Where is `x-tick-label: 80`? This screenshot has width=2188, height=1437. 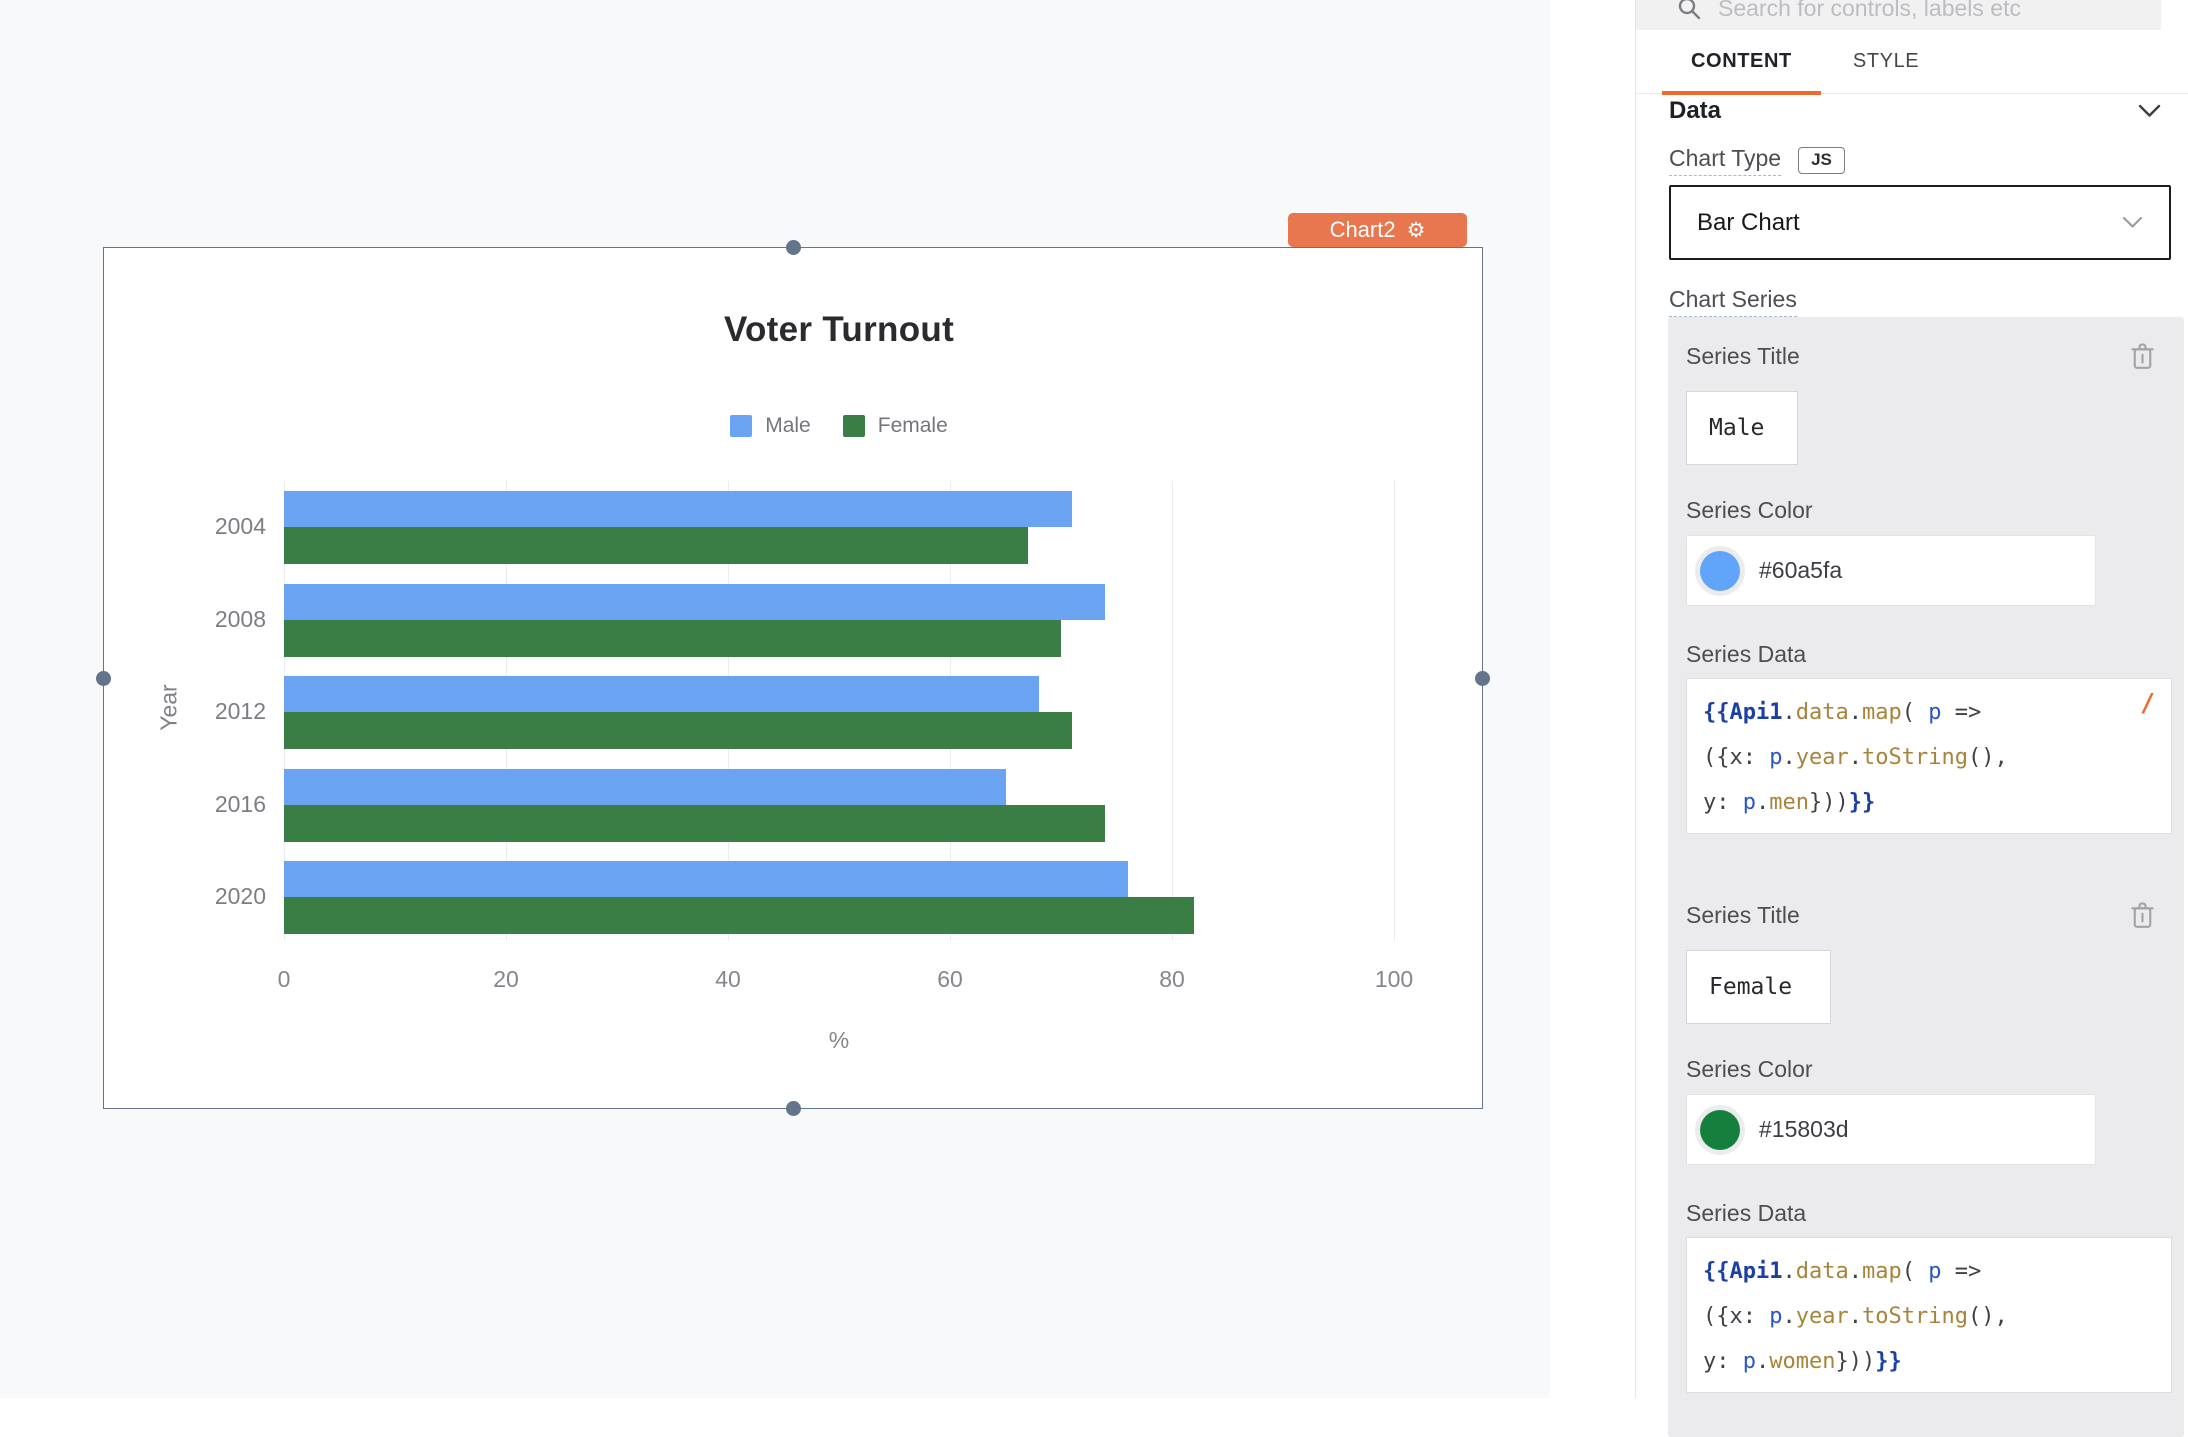 x-tick-label: 80 is located at coordinates (1172, 979).